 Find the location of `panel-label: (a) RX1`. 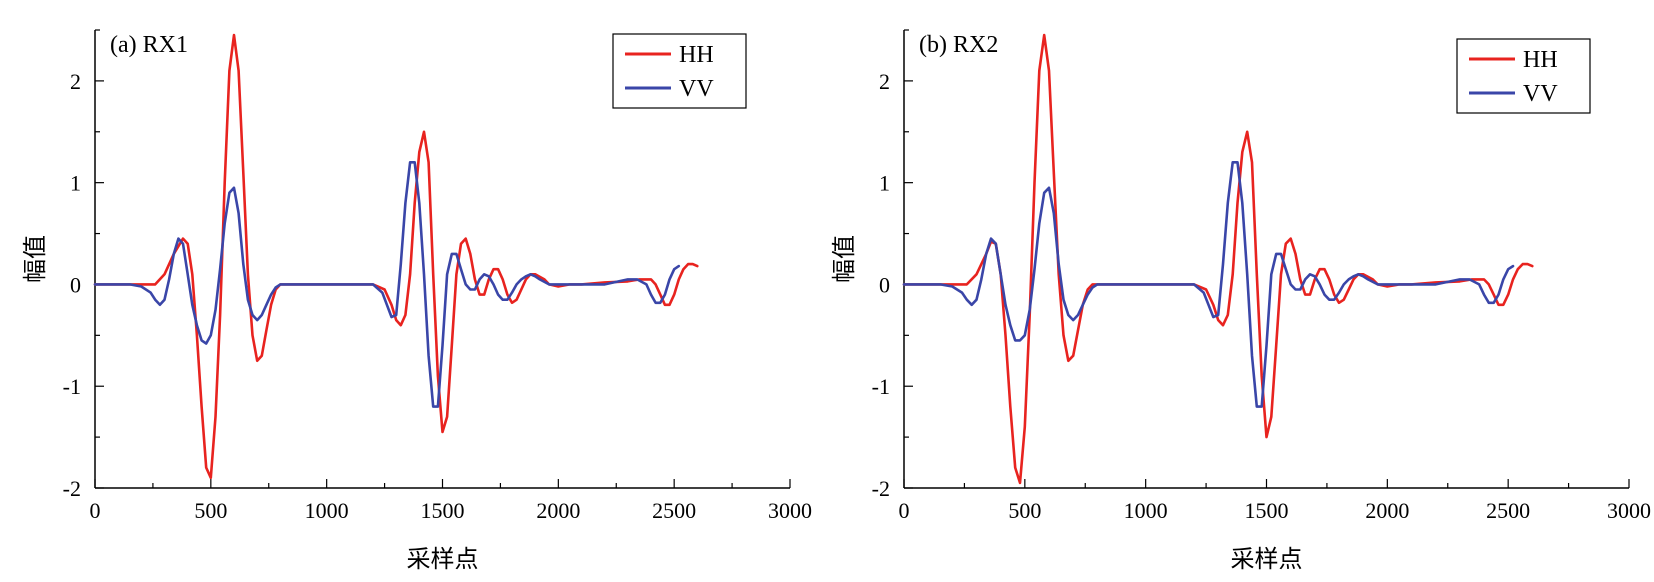

panel-label: (a) RX1 is located at coordinates (149, 45).